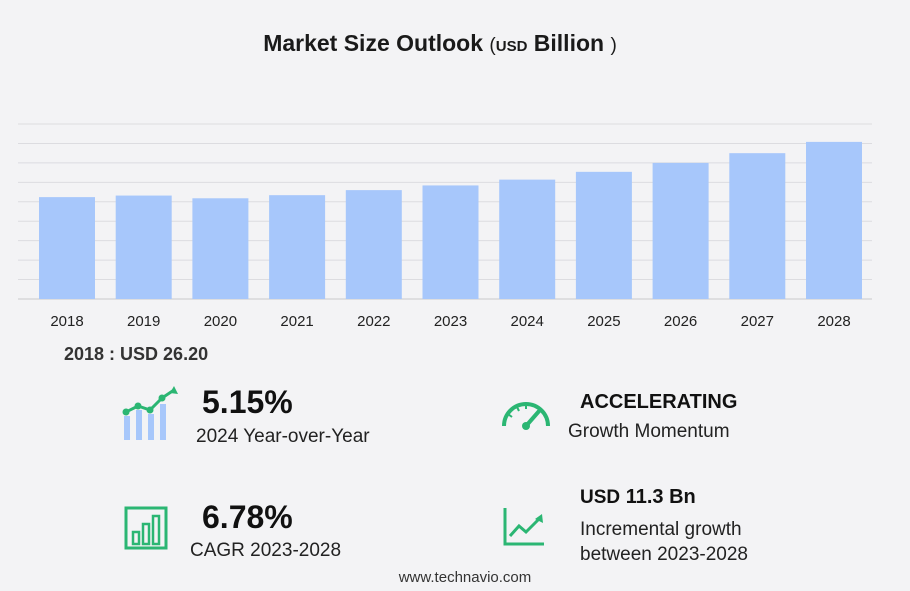  I want to click on yoy-value: 5.15%, so click(247, 402).